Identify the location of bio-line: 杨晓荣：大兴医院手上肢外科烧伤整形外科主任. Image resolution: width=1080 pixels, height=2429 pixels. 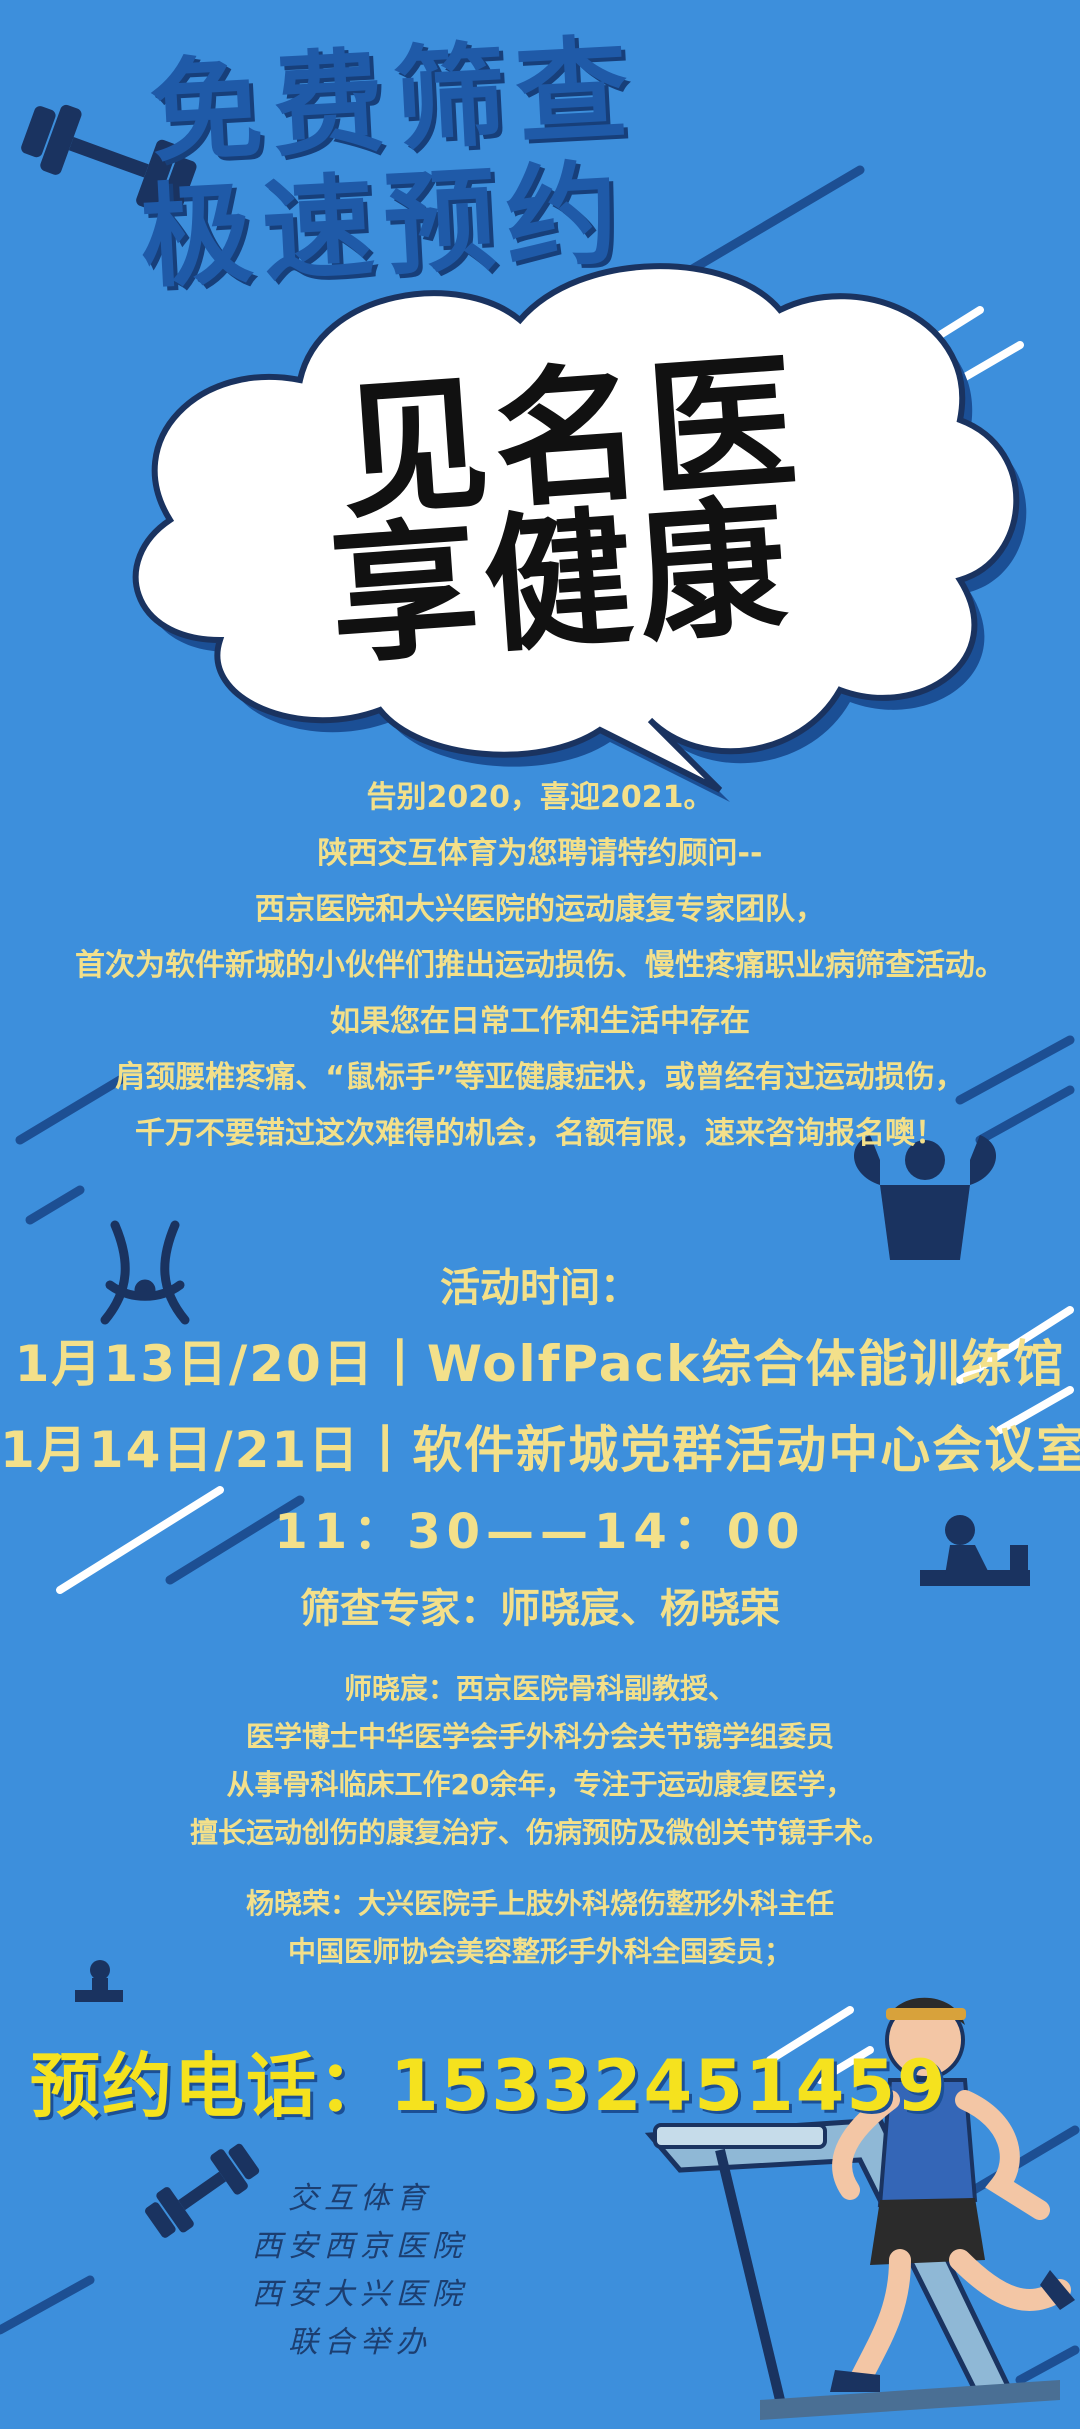
(539, 1903).